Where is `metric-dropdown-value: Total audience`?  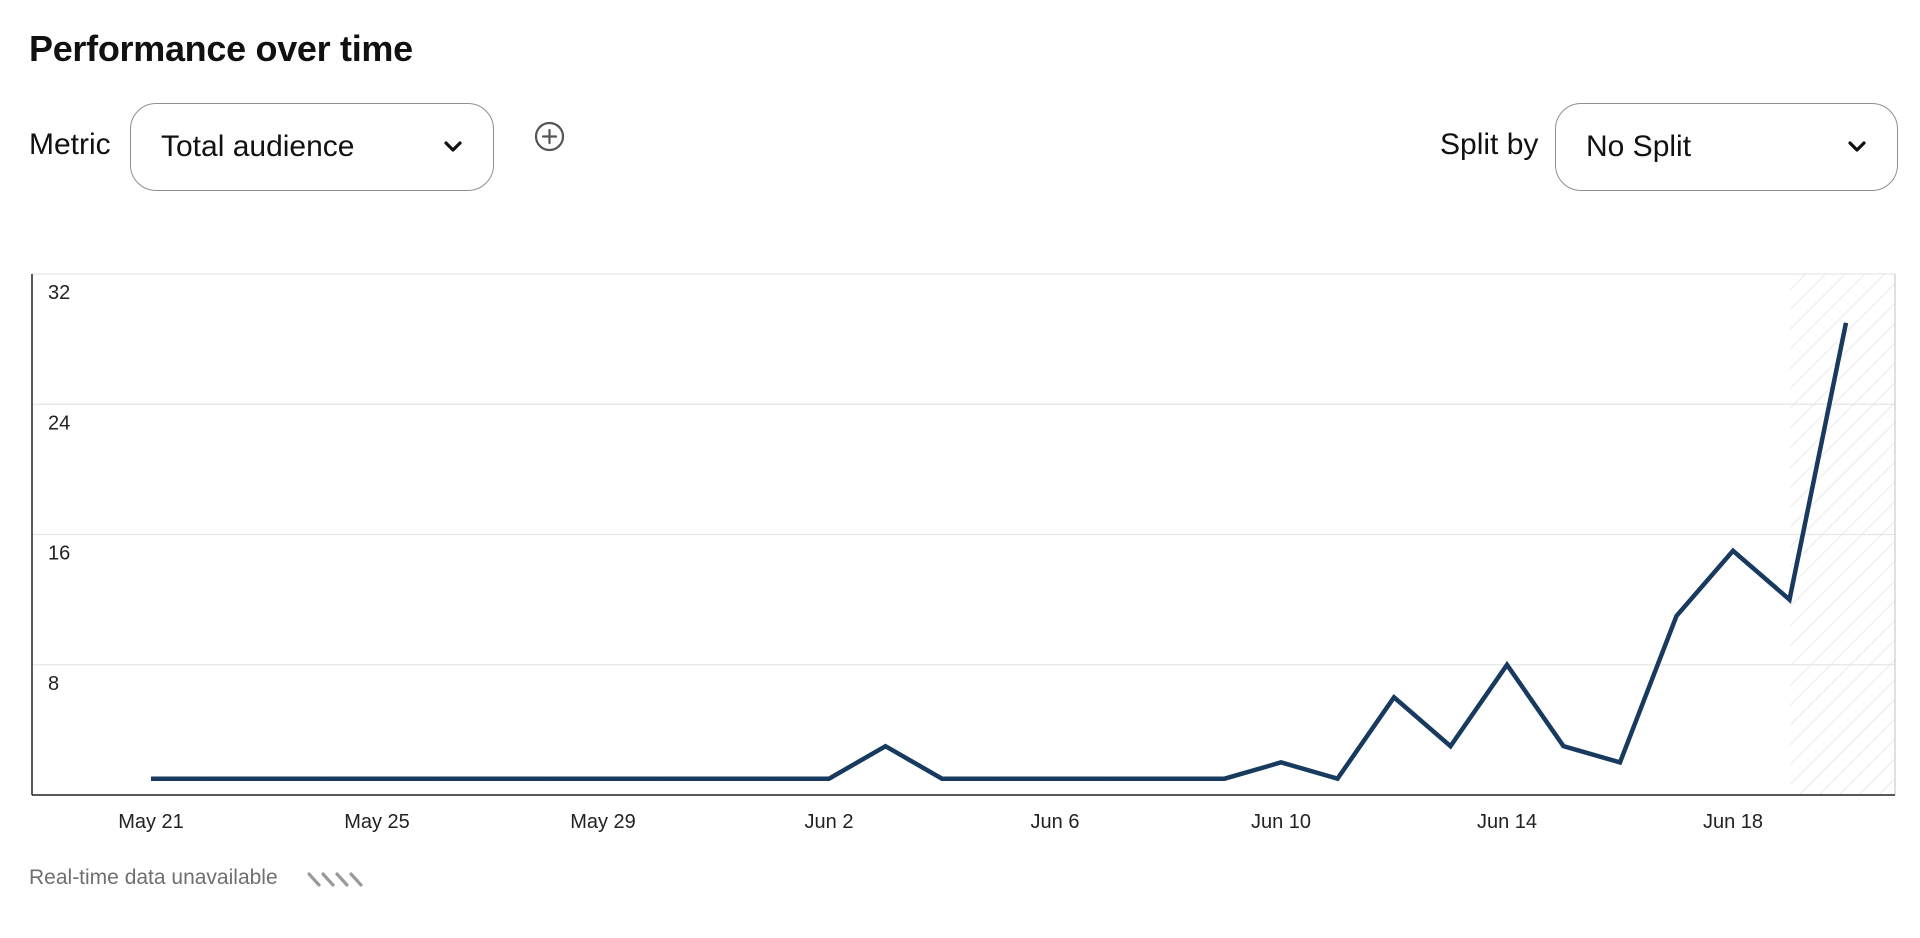 metric-dropdown-value: Total audience is located at coordinates (258, 146).